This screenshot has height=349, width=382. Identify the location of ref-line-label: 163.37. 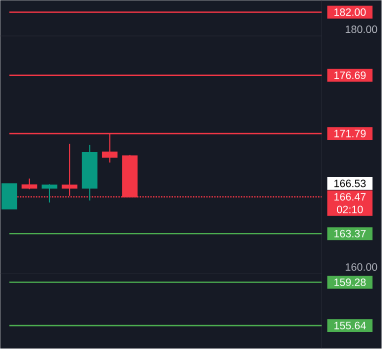
(350, 234).